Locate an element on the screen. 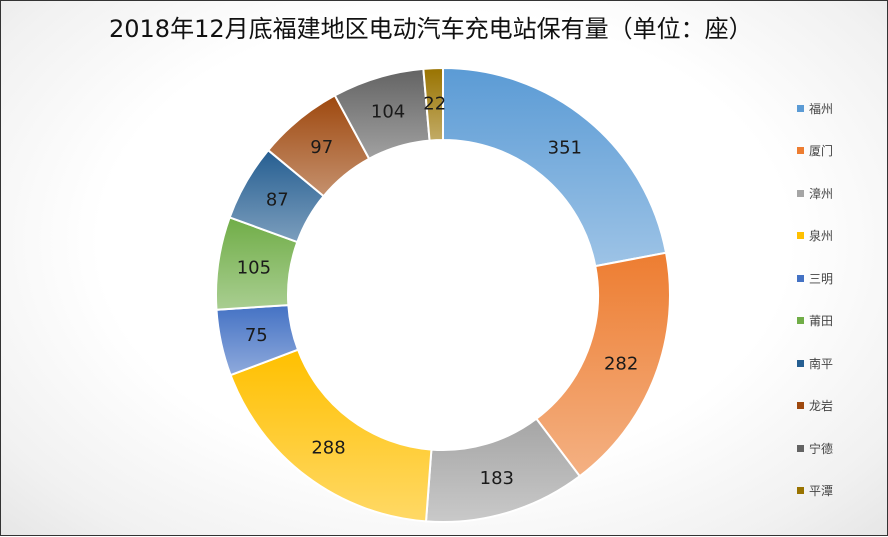  data-label-龙岩: 97 is located at coordinates (321, 147).